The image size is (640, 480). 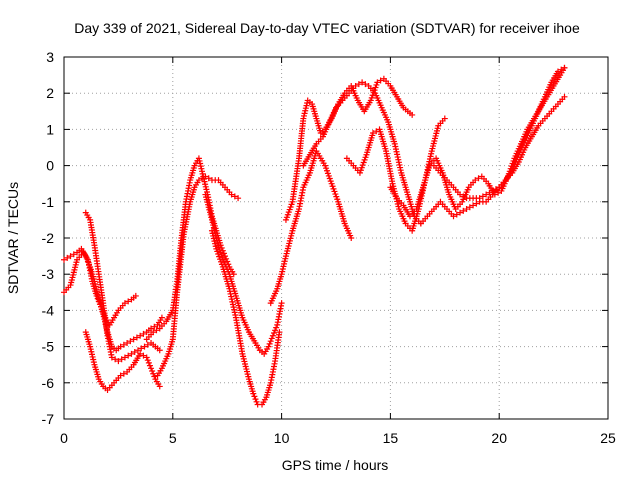 I want to click on y-tick-label: 2, so click(x=50, y=93).